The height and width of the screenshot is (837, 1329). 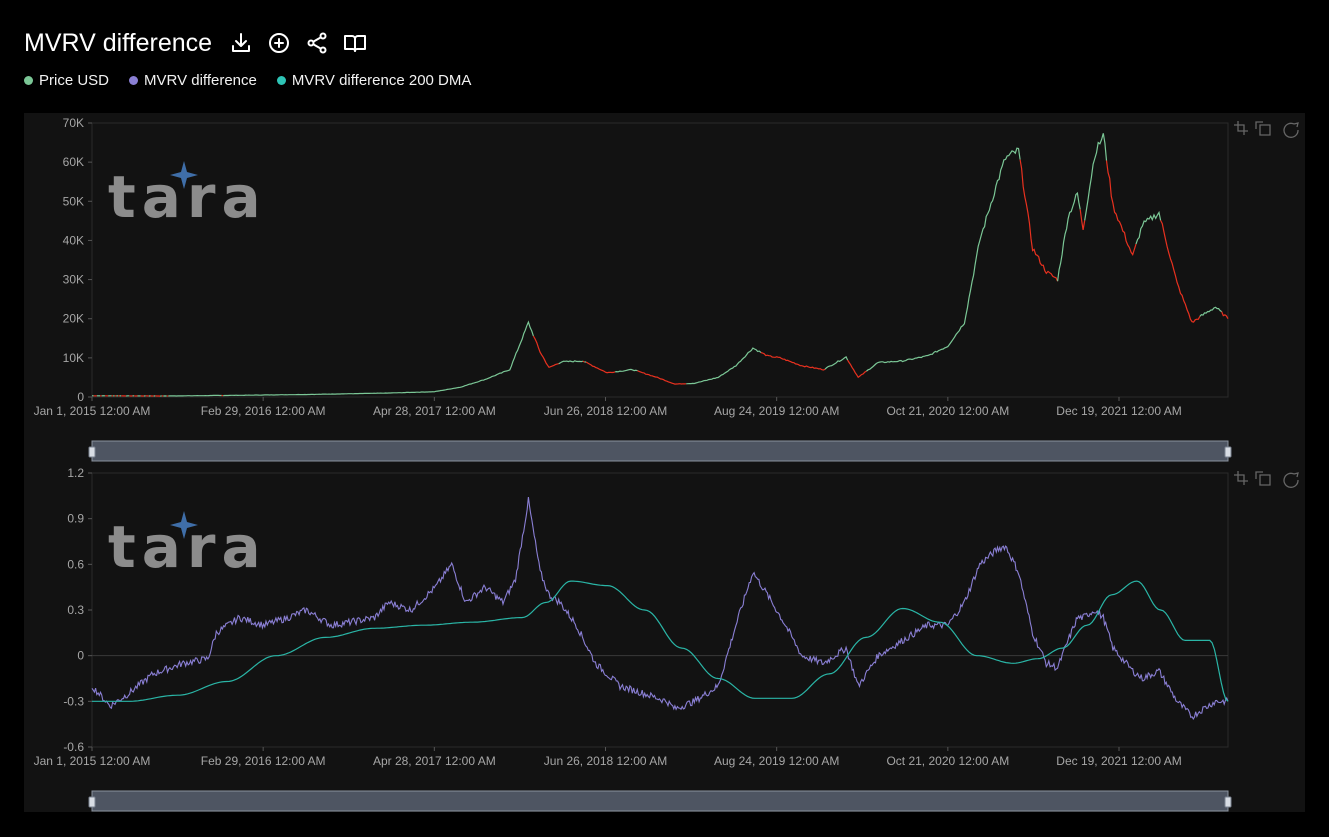 I want to click on y-tick-label: 20K, so click(x=73, y=319).